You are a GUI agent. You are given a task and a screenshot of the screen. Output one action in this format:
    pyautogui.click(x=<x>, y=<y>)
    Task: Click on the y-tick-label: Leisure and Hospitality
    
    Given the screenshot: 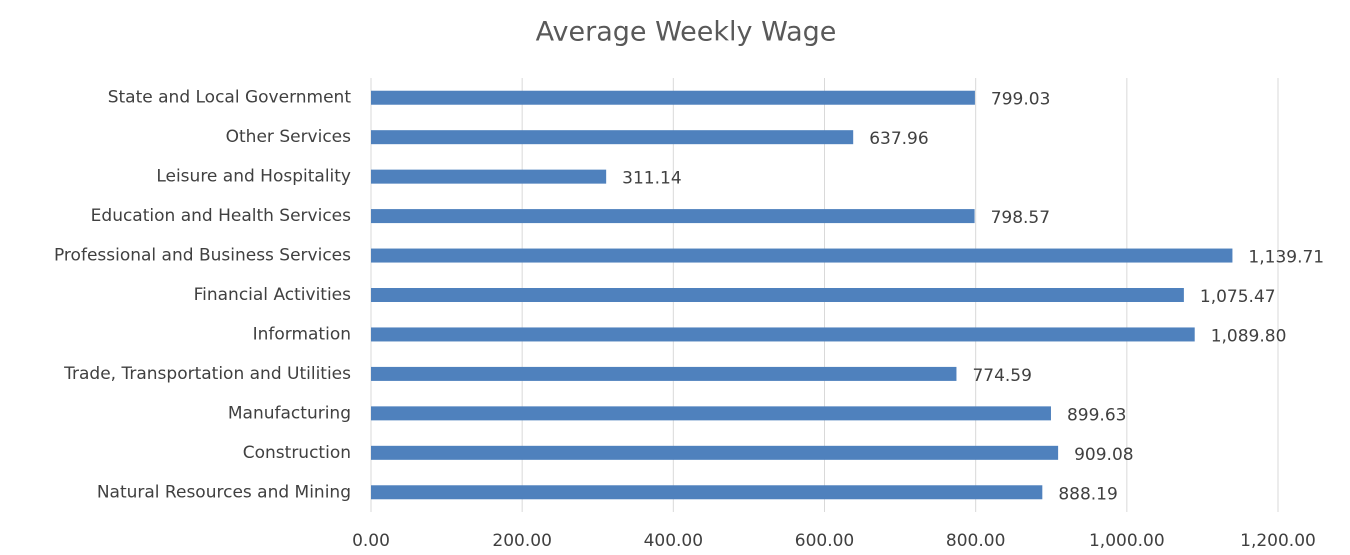 What is the action you would take?
    pyautogui.click(x=253, y=177)
    